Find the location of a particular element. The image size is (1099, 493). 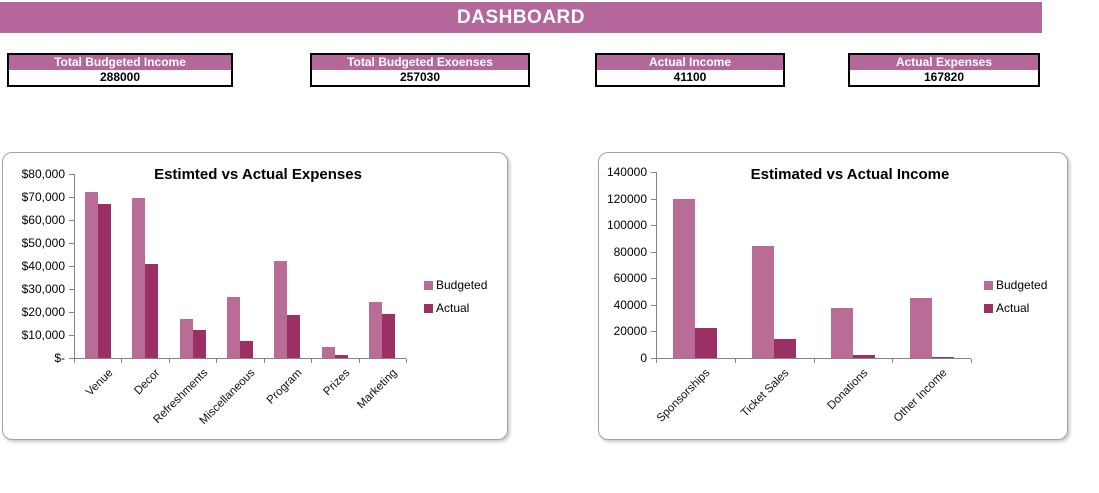

y-axis-tick-label: 60000 is located at coordinates (630, 278).